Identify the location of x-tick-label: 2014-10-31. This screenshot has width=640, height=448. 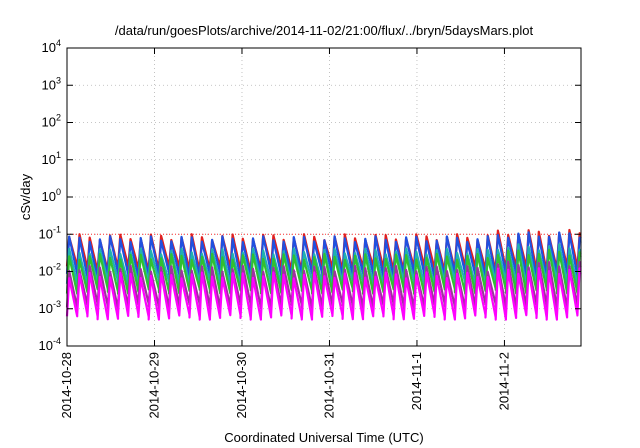
(328, 385).